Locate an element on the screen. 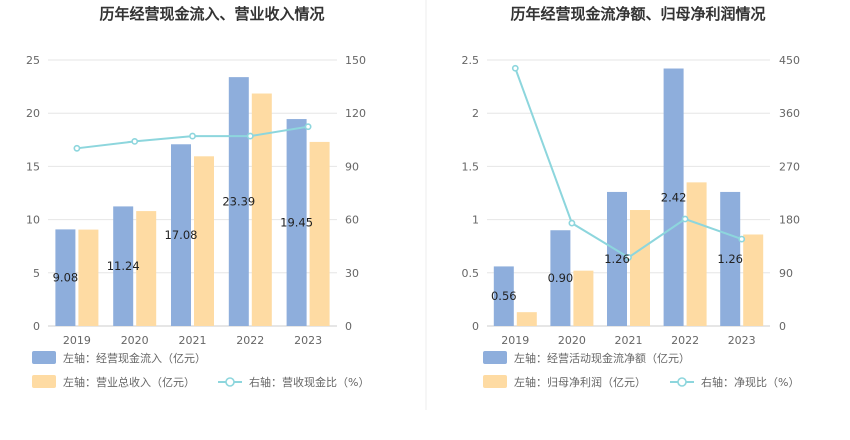 The image size is (850, 440). bar-data-label: 19.45 is located at coordinates (296, 223).